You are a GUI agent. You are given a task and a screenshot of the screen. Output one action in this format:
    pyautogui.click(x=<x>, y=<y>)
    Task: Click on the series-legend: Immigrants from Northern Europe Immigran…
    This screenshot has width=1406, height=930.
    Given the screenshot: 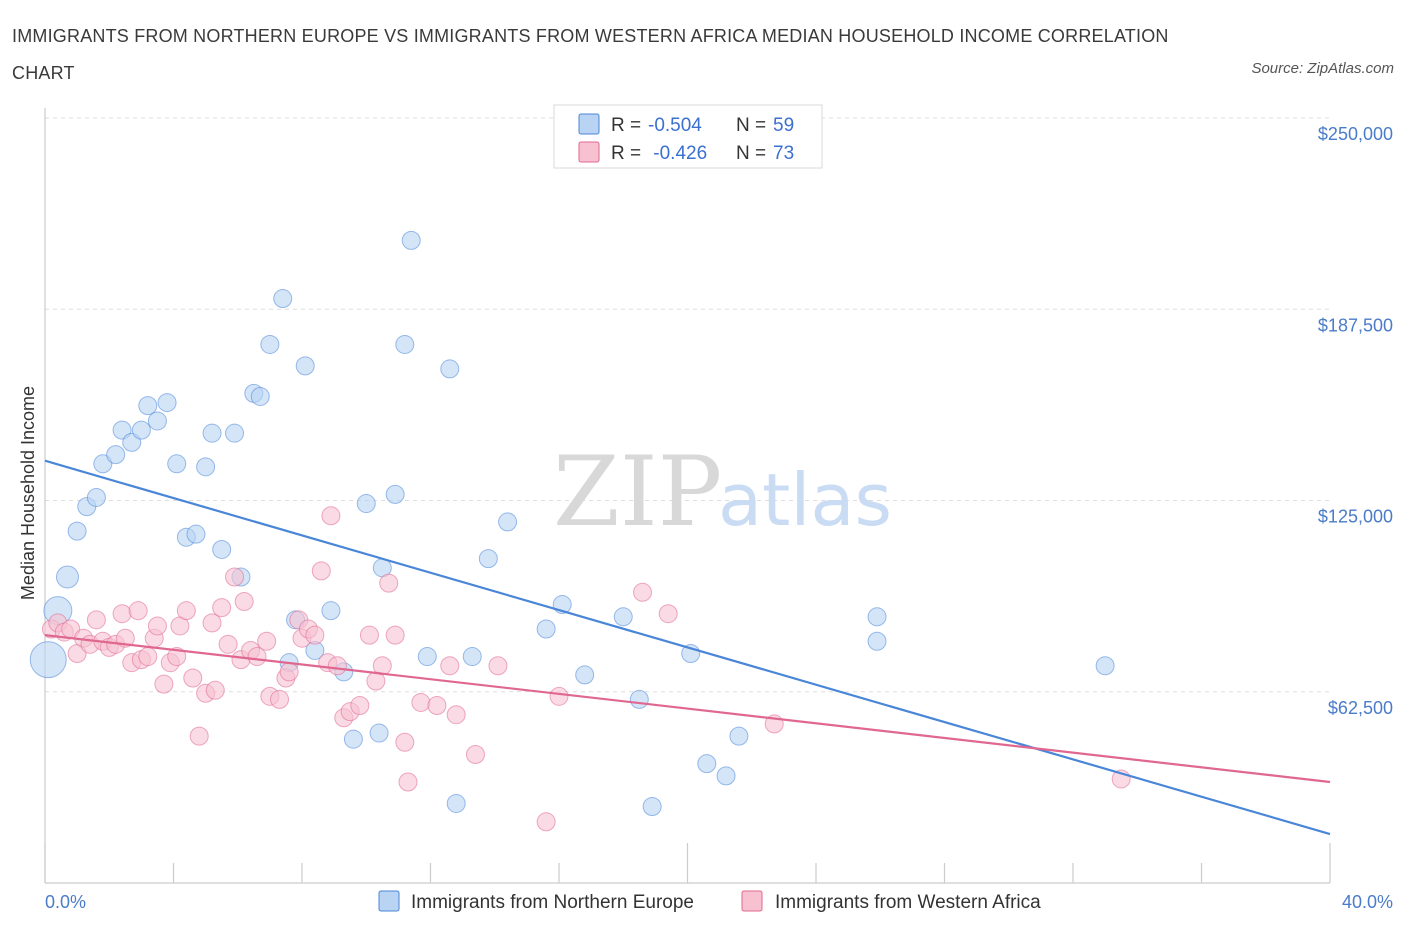 What is the action you would take?
    pyautogui.click(x=709, y=901)
    